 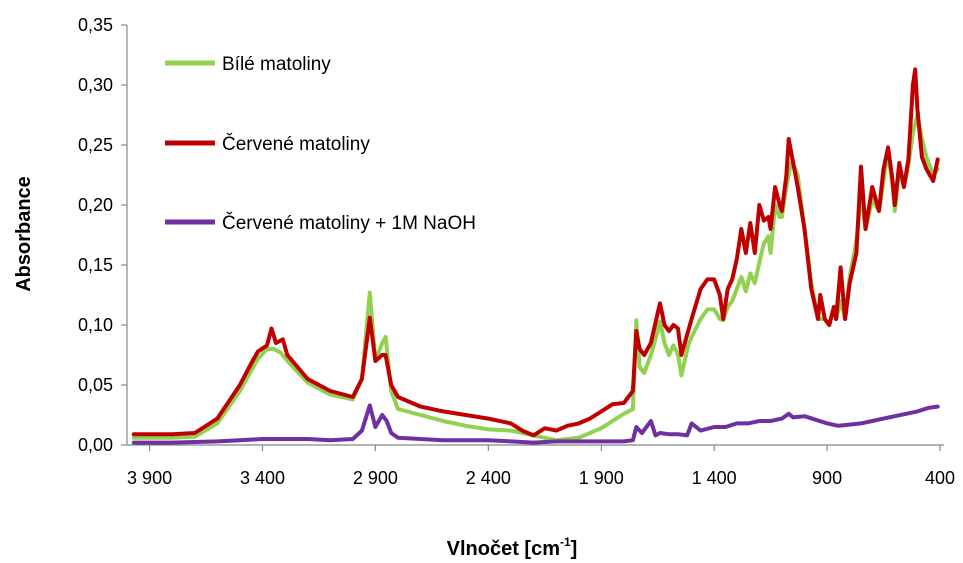 I want to click on y-axis-ticks: 0,00 0,05 0,10 0,15 0,20 0,25 0,30 0,35, so click(x=102, y=235).